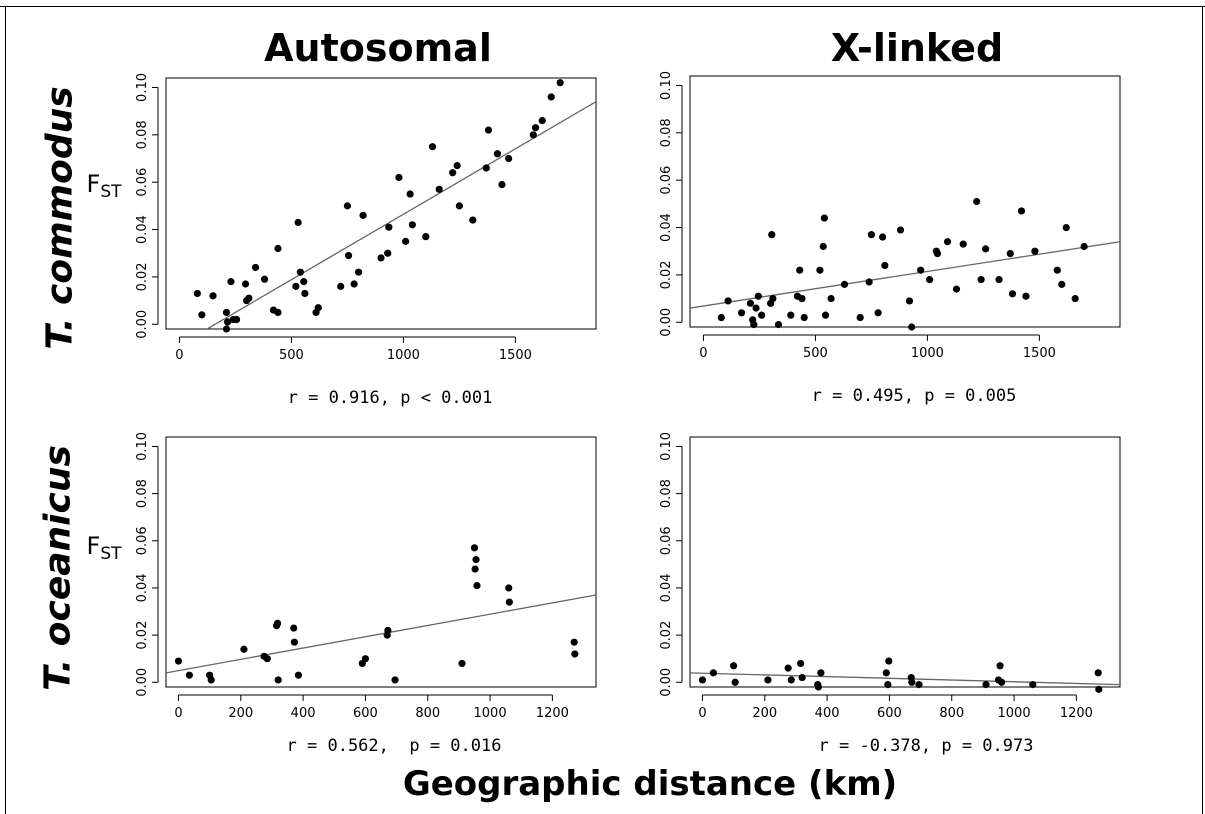  Describe the element at coordinates (650, 784) in the screenshot. I see `x-axis-title: Geographic distance (km)` at that location.